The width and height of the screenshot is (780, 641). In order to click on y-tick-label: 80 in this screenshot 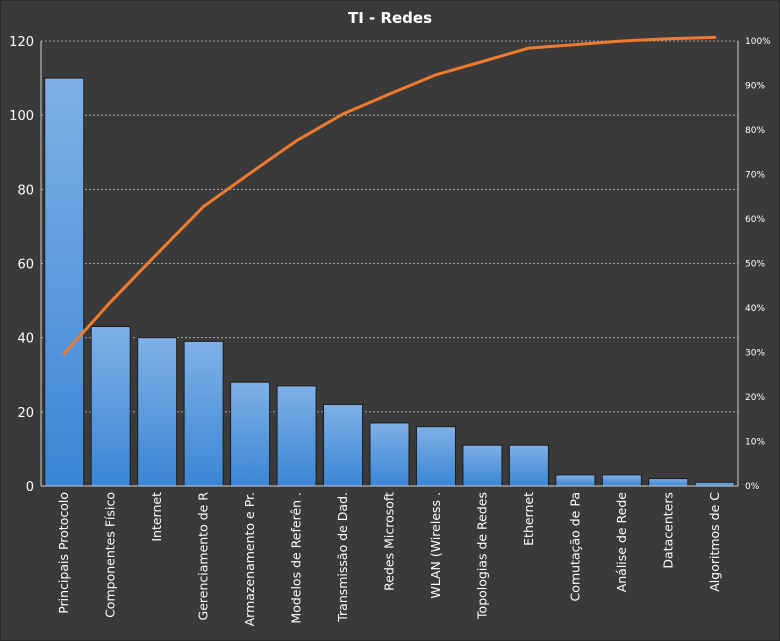, I will do `click(25, 190)`.